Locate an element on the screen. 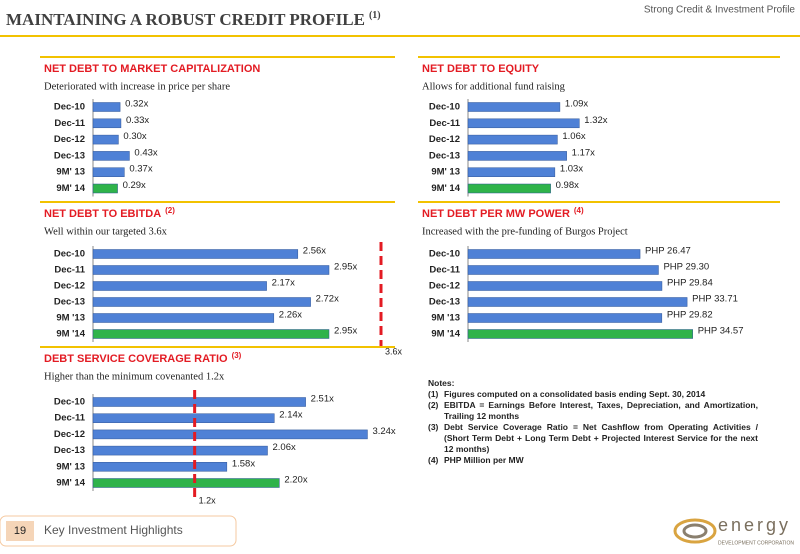 The image size is (800, 554). chart-title-note: (2) is located at coordinates (170, 210).